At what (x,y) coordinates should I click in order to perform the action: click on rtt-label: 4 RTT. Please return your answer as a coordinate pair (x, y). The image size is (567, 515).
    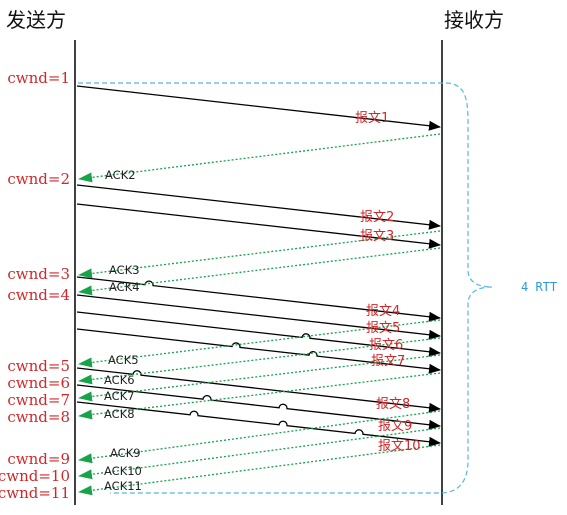
    Looking at the image, I should click on (539, 287).